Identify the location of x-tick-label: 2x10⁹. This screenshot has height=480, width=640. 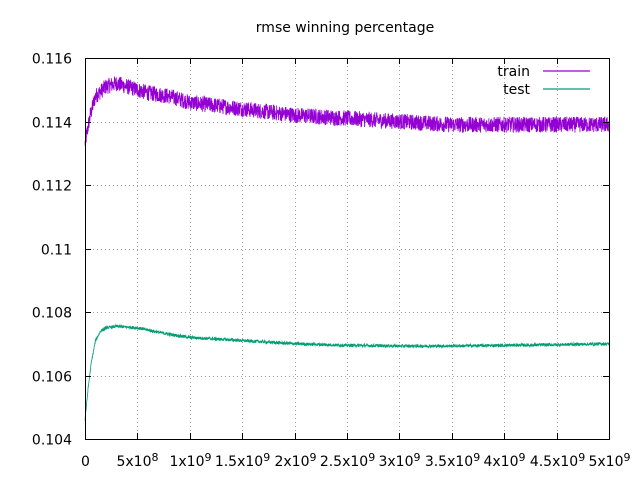
(295, 460).